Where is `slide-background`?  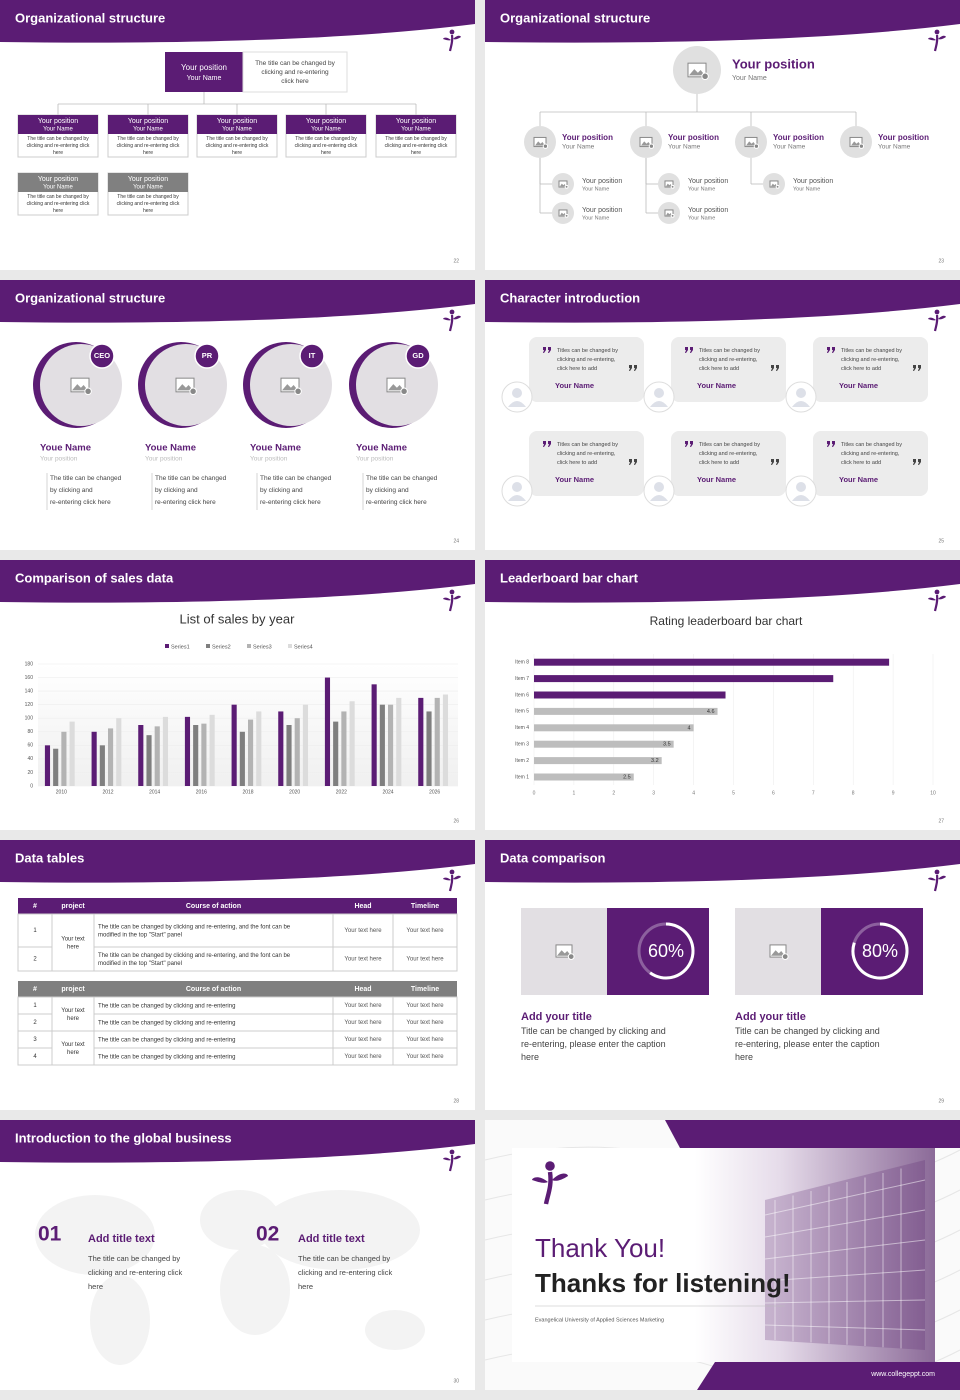 slide-background is located at coordinates (722, 135).